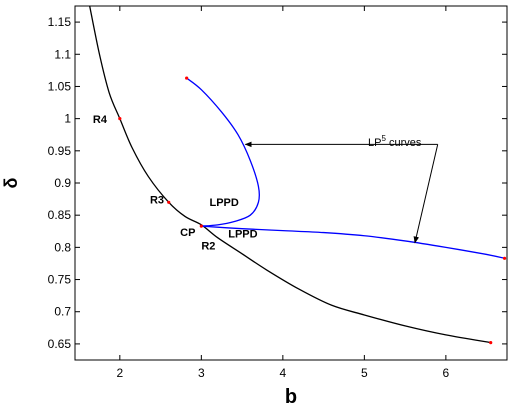 The width and height of the screenshot is (521, 405). What do you see at coordinates (60, 344) in the screenshot?
I see `y-tick-label: 0.65` at bounding box center [60, 344].